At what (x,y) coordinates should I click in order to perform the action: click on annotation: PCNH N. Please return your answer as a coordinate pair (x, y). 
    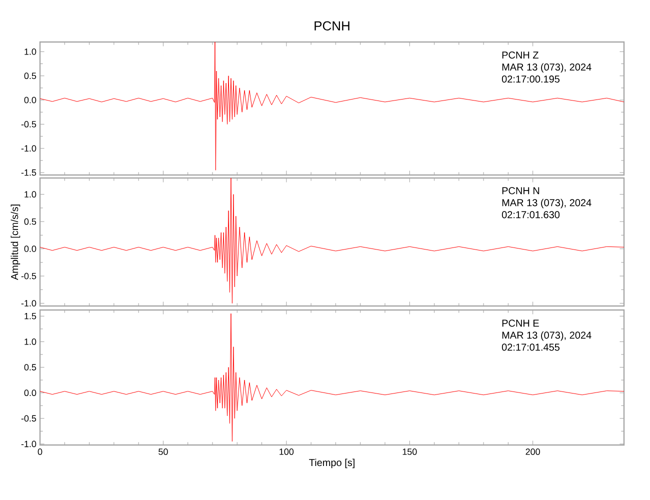
    Looking at the image, I should click on (521, 190).